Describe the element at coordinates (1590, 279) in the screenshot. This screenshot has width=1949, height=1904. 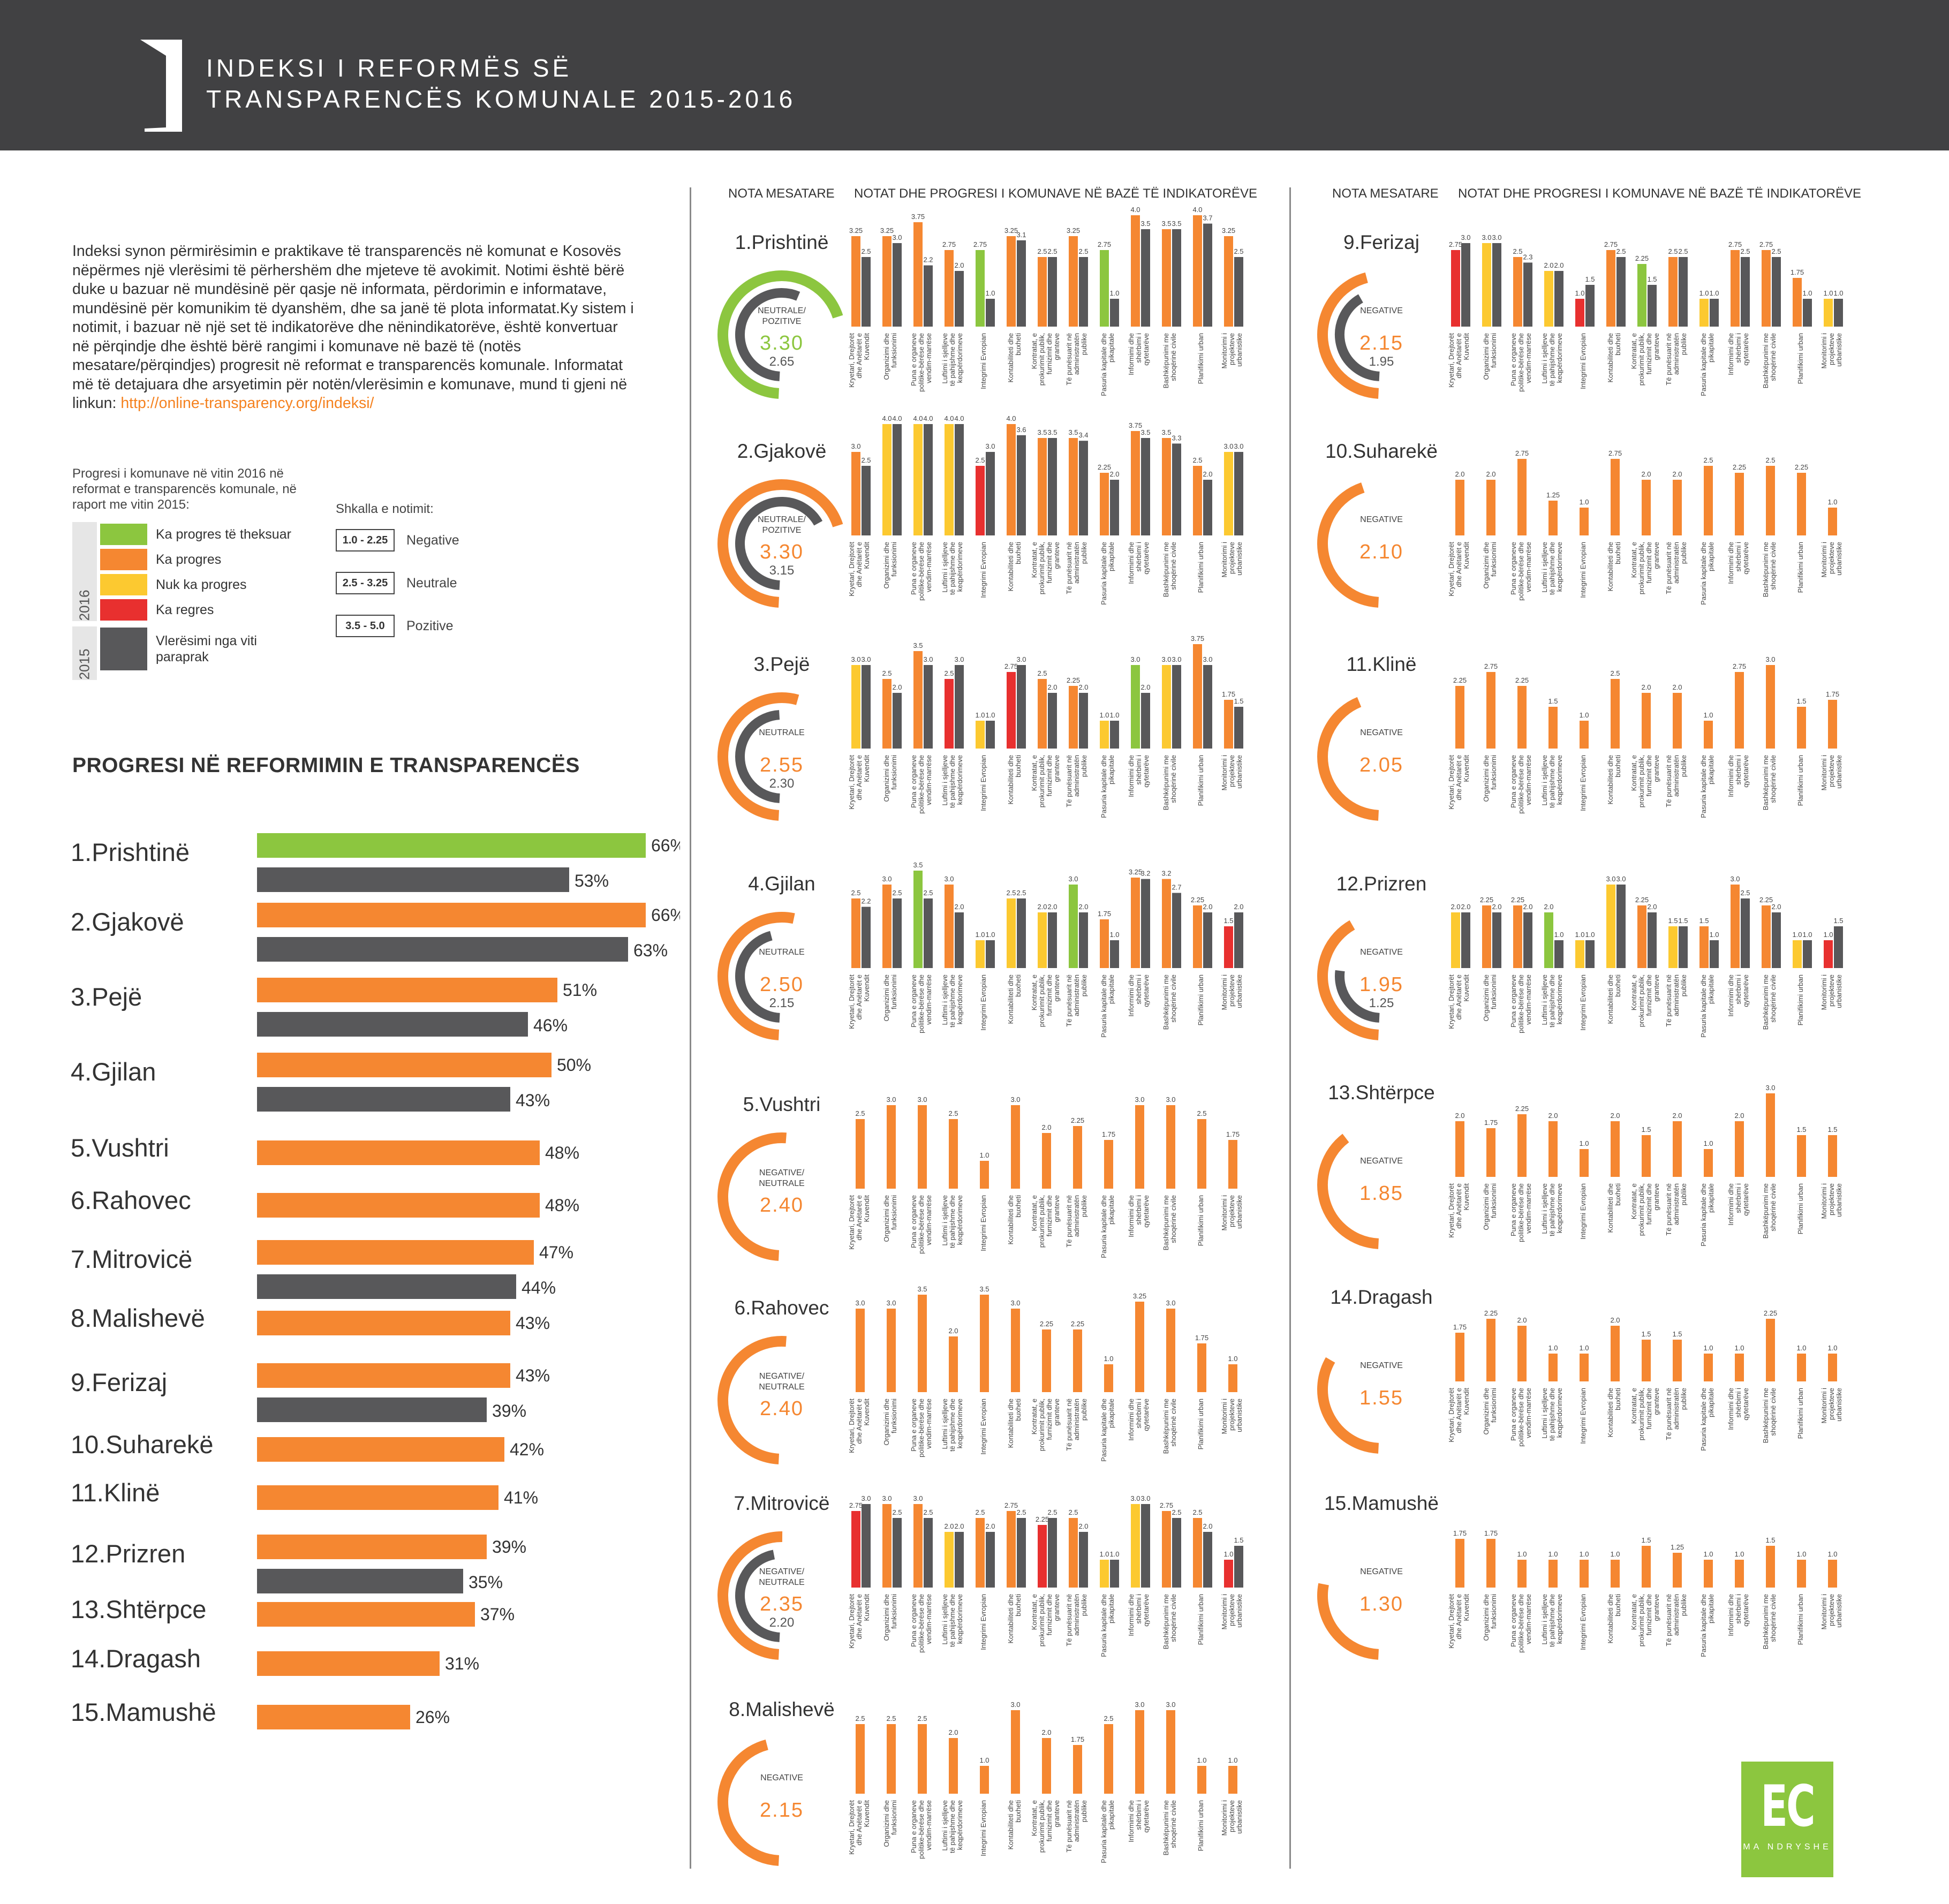
I see `indicator-value-2015: 1.5` at that location.